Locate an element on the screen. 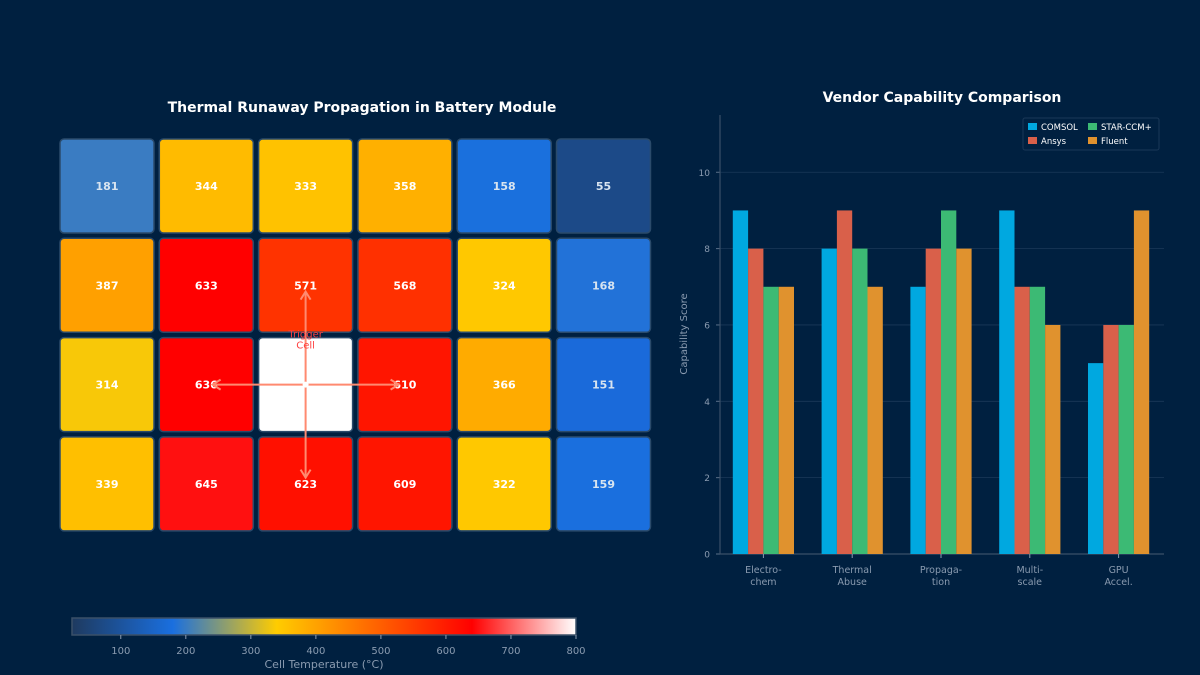  cell-value: 159 is located at coordinates (603, 484).